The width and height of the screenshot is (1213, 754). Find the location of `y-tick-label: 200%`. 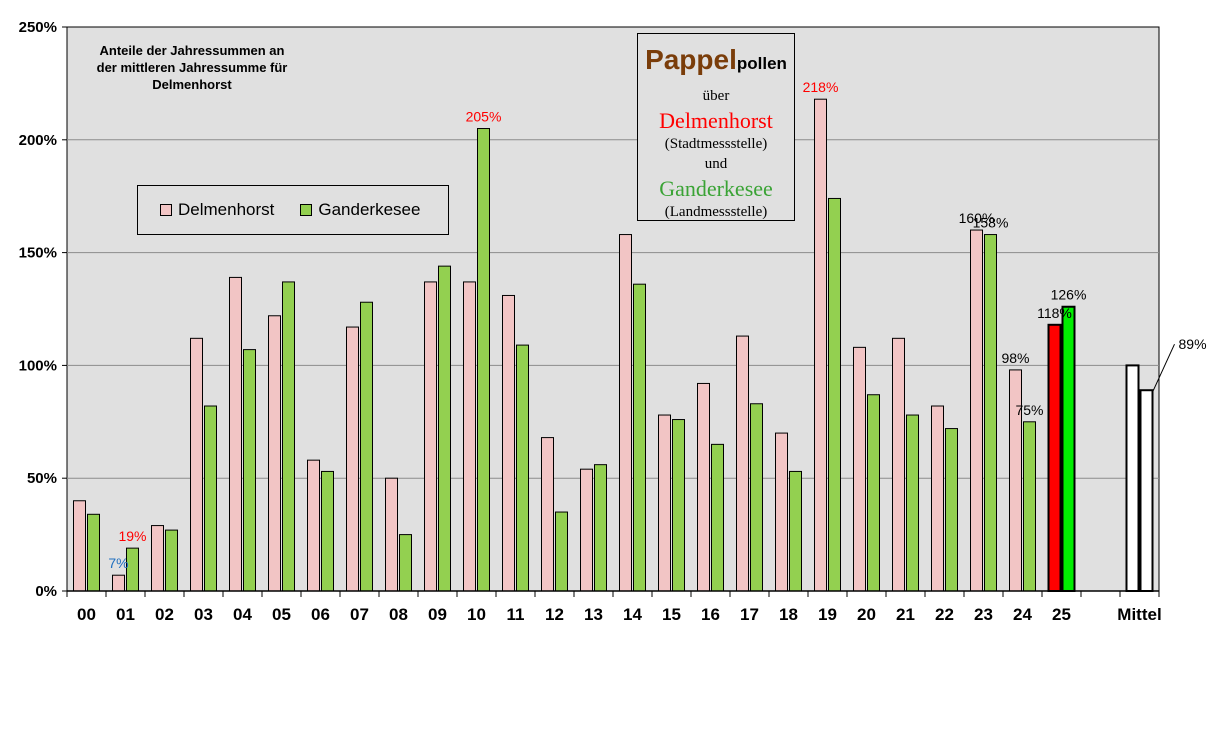

y-tick-label: 200% is located at coordinates (38, 140).